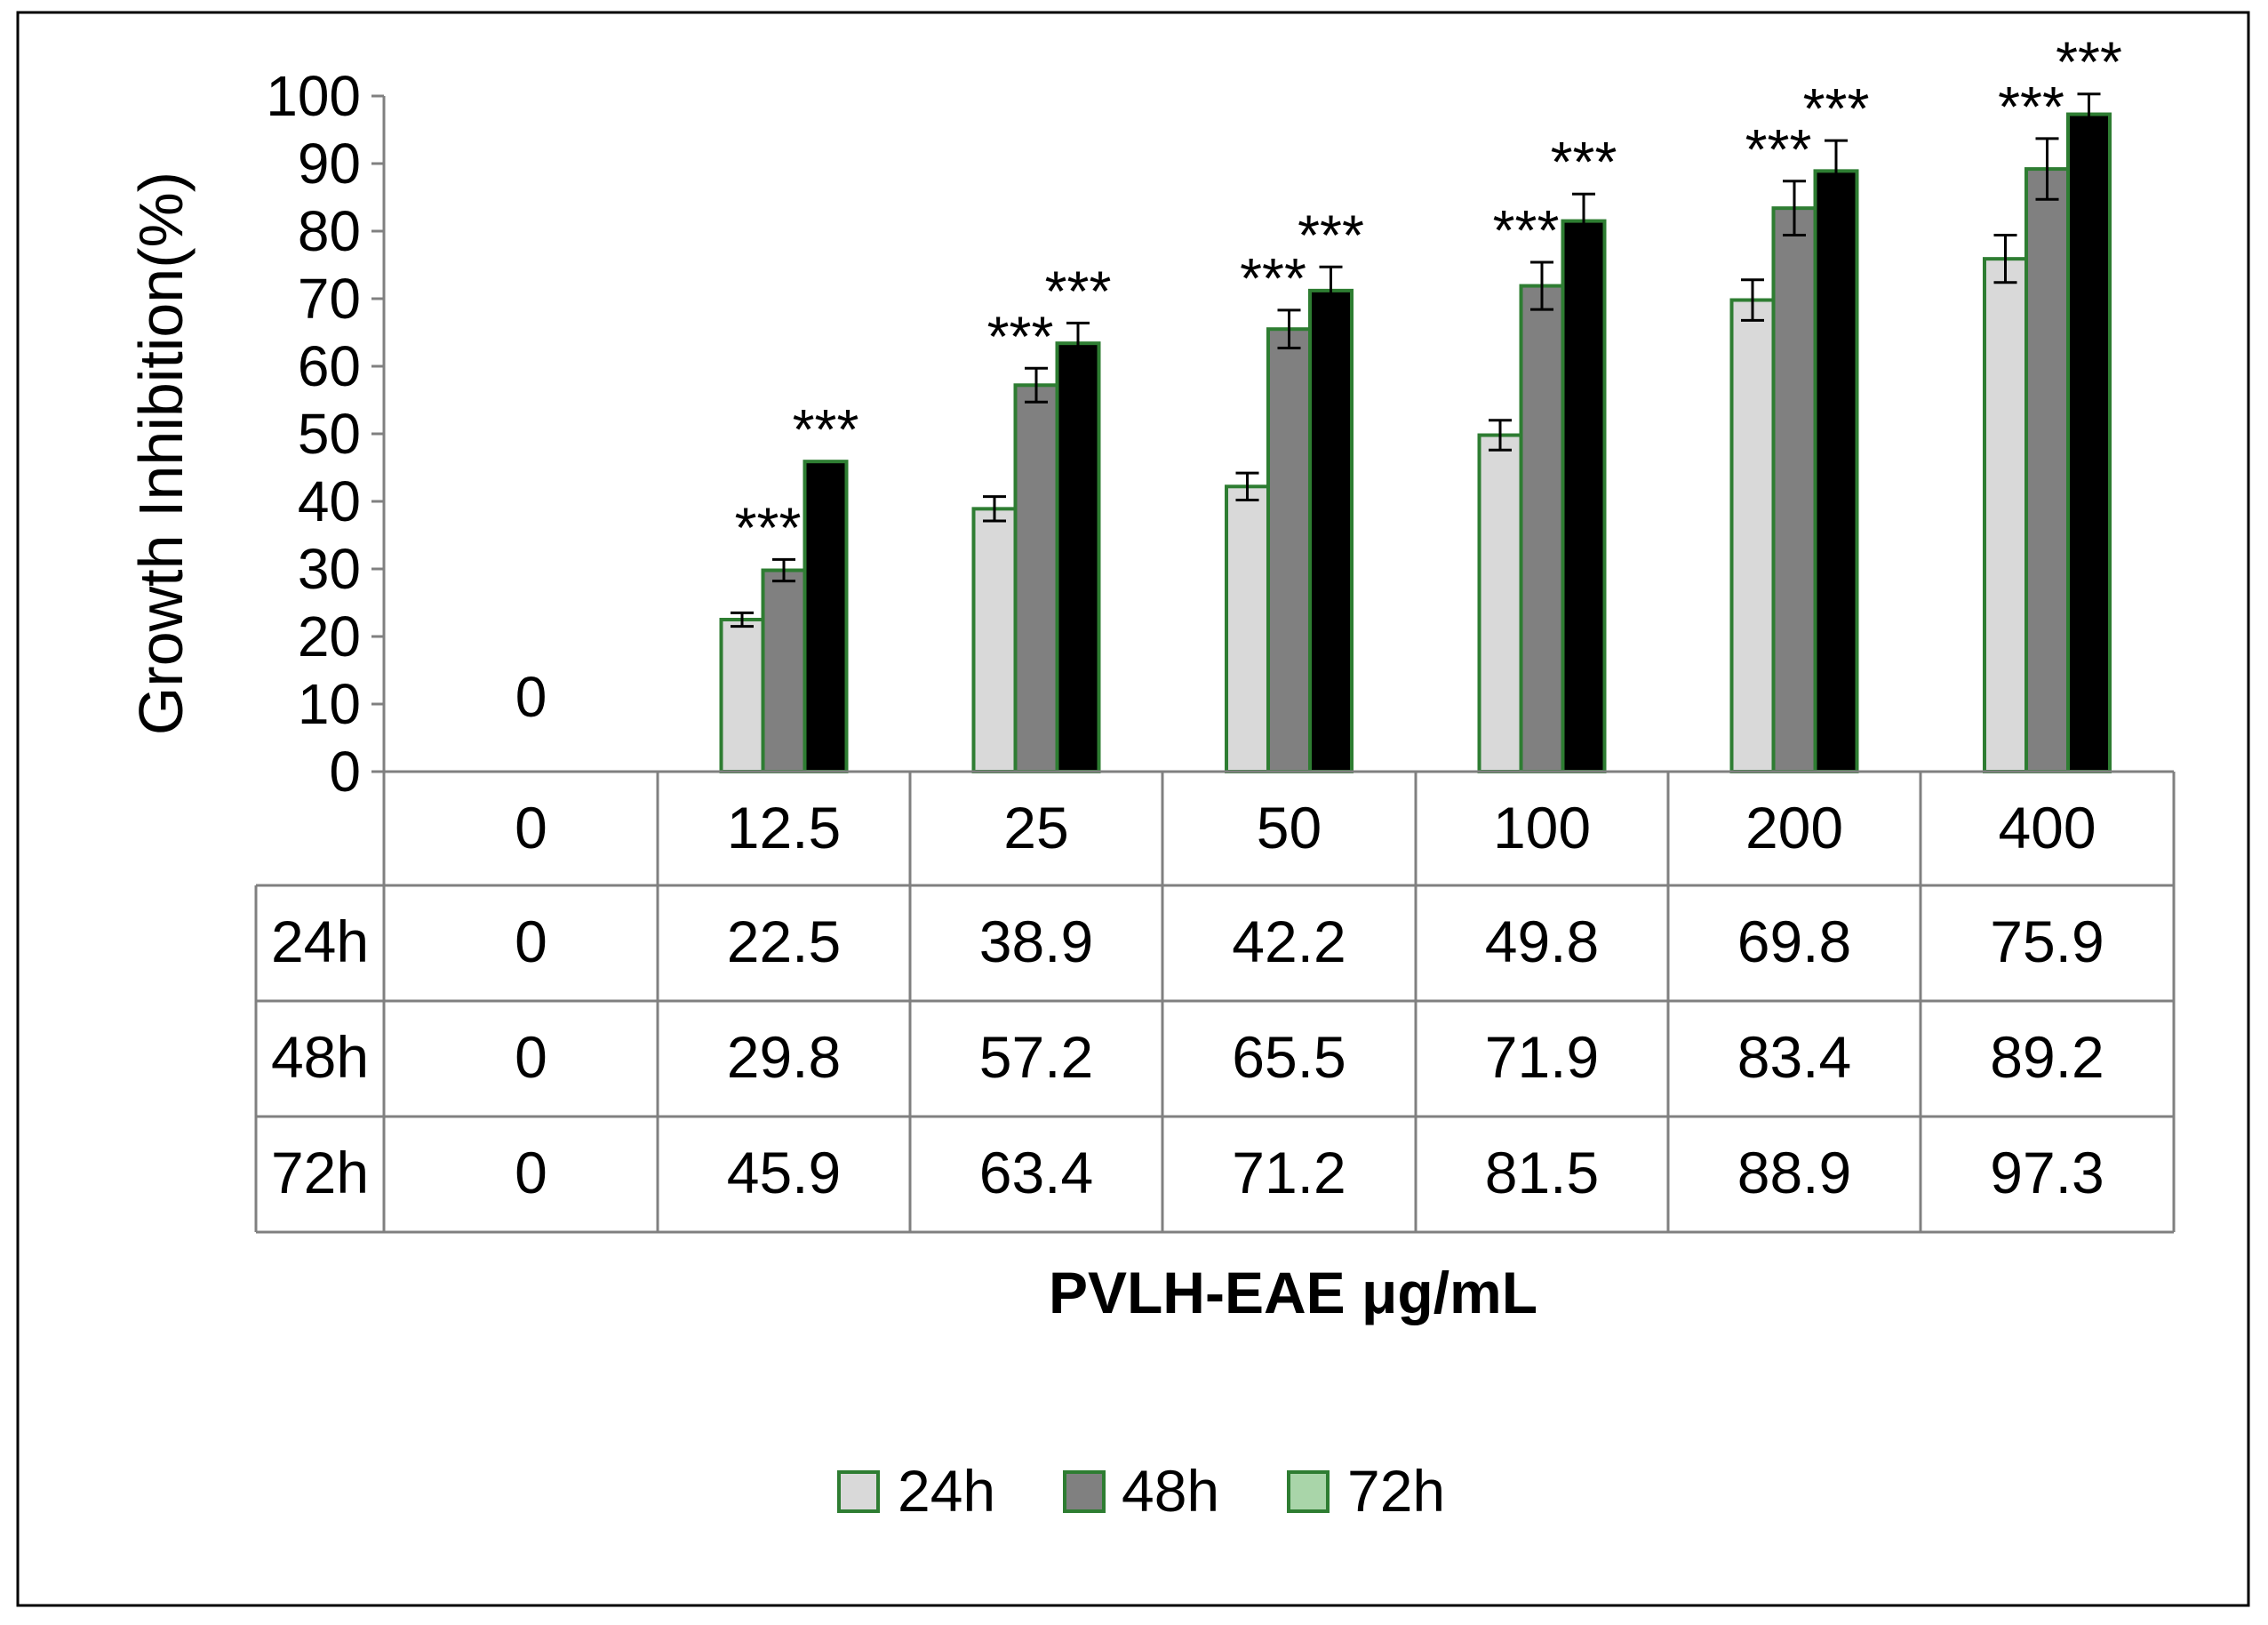 The height and width of the screenshot is (1625, 2268). Describe the element at coordinates (1542, 1057) in the screenshot. I see `table-cell: 71.9` at that location.